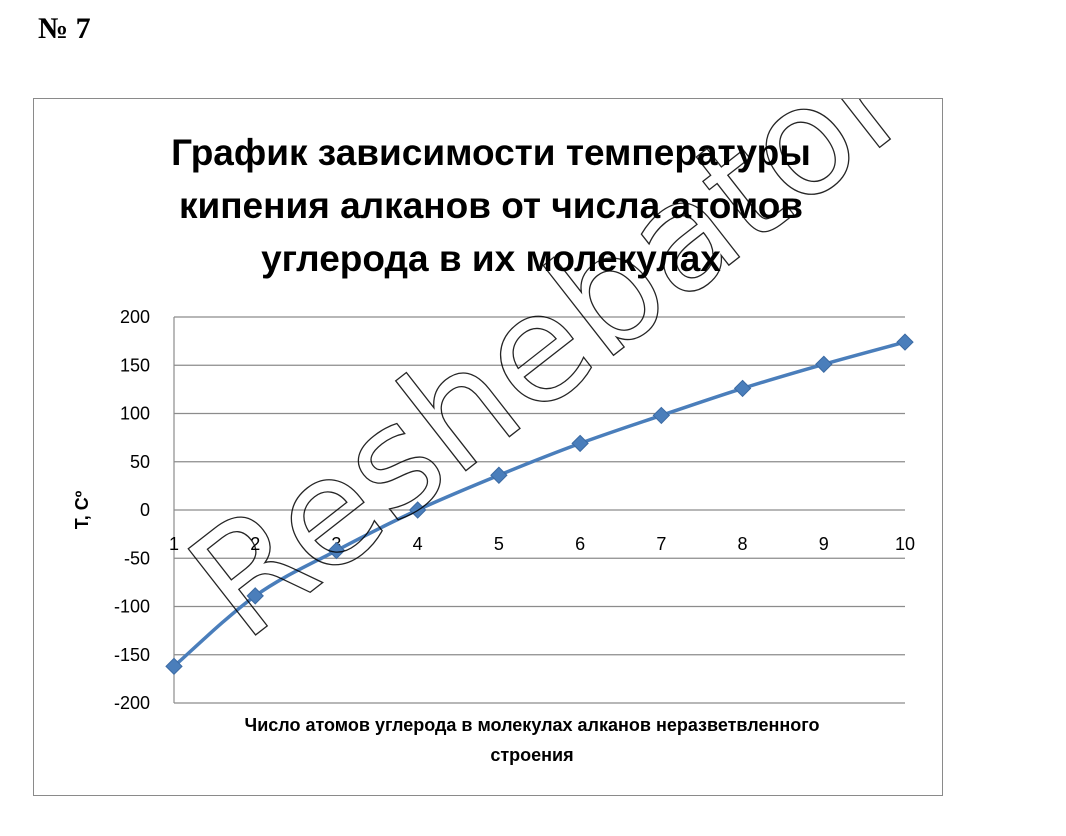 This screenshot has height=836, width=1066. Describe the element at coordinates (145, 510) in the screenshot. I see `y-tick-label: 0` at that location.